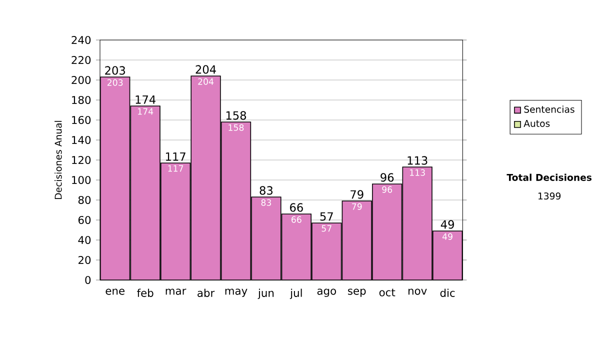  Describe the element at coordinates (146, 99) in the screenshot. I see `total-label: 174` at that location.